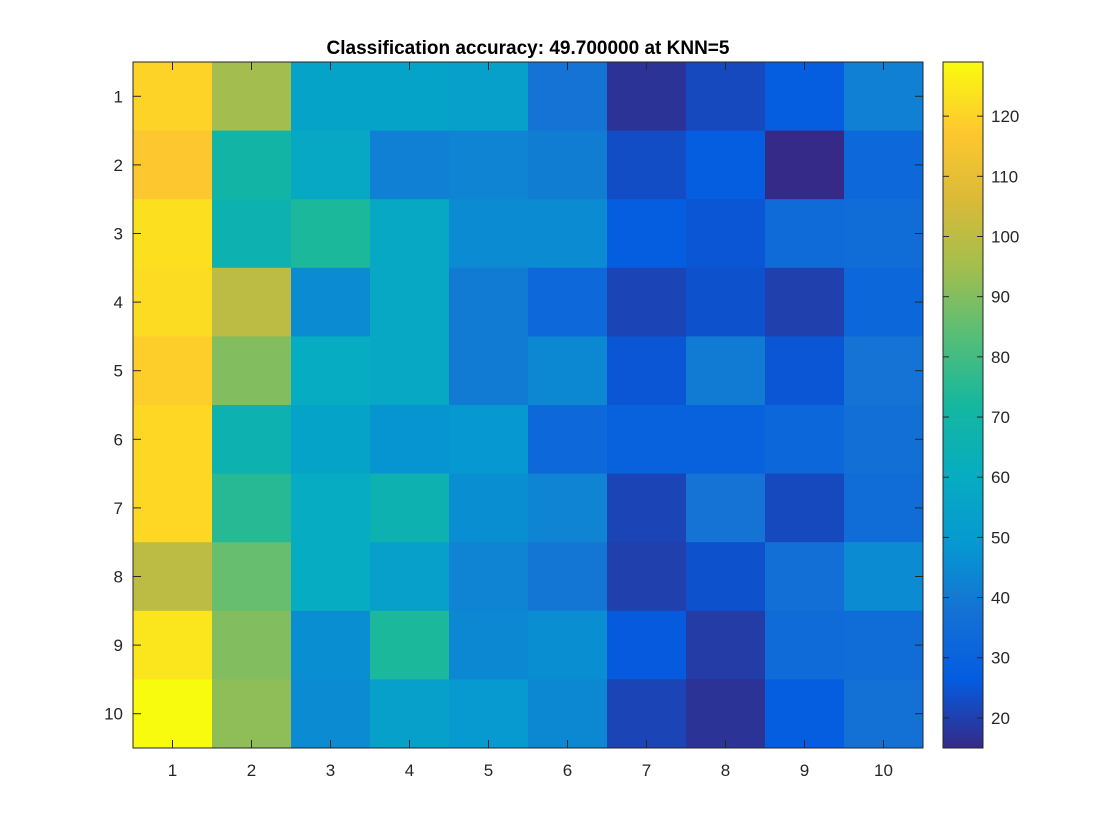 This screenshot has width=1120, height=840. What do you see at coordinates (118, 234) in the screenshot?
I see `y-tick-label: 3` at bounding box center [118, 234].